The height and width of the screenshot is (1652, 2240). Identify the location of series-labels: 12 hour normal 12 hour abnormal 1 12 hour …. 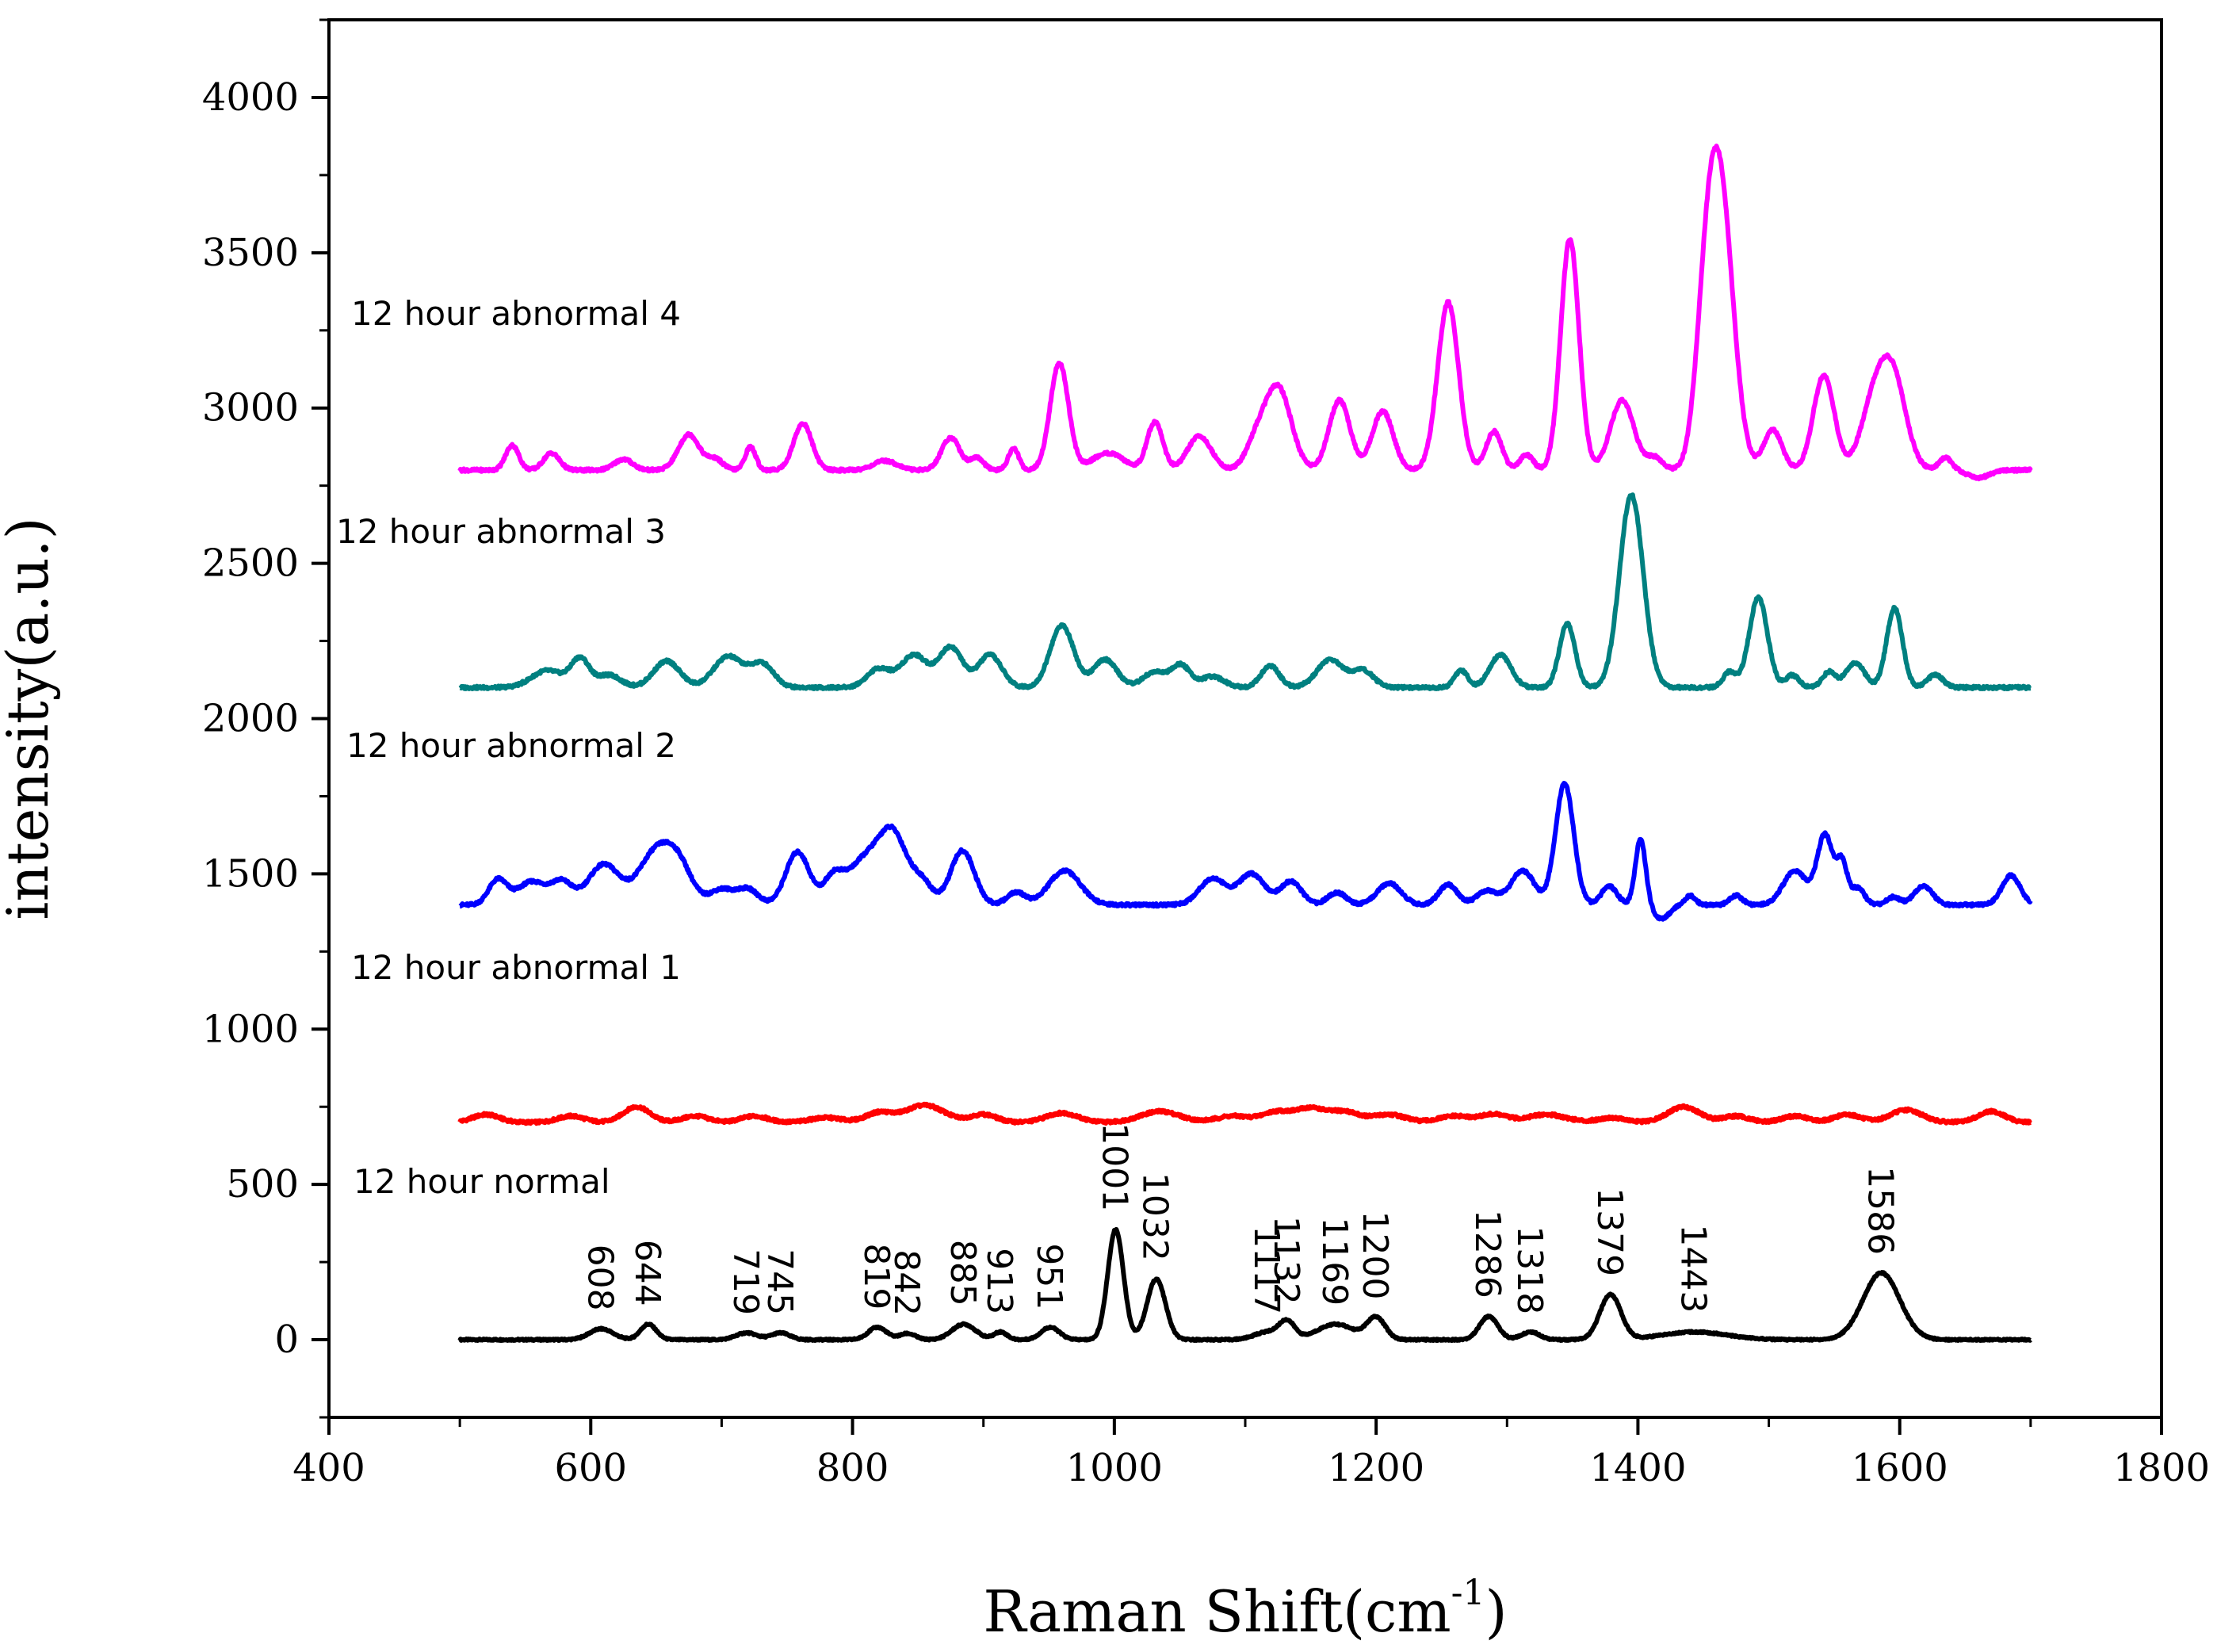
(509, 747).